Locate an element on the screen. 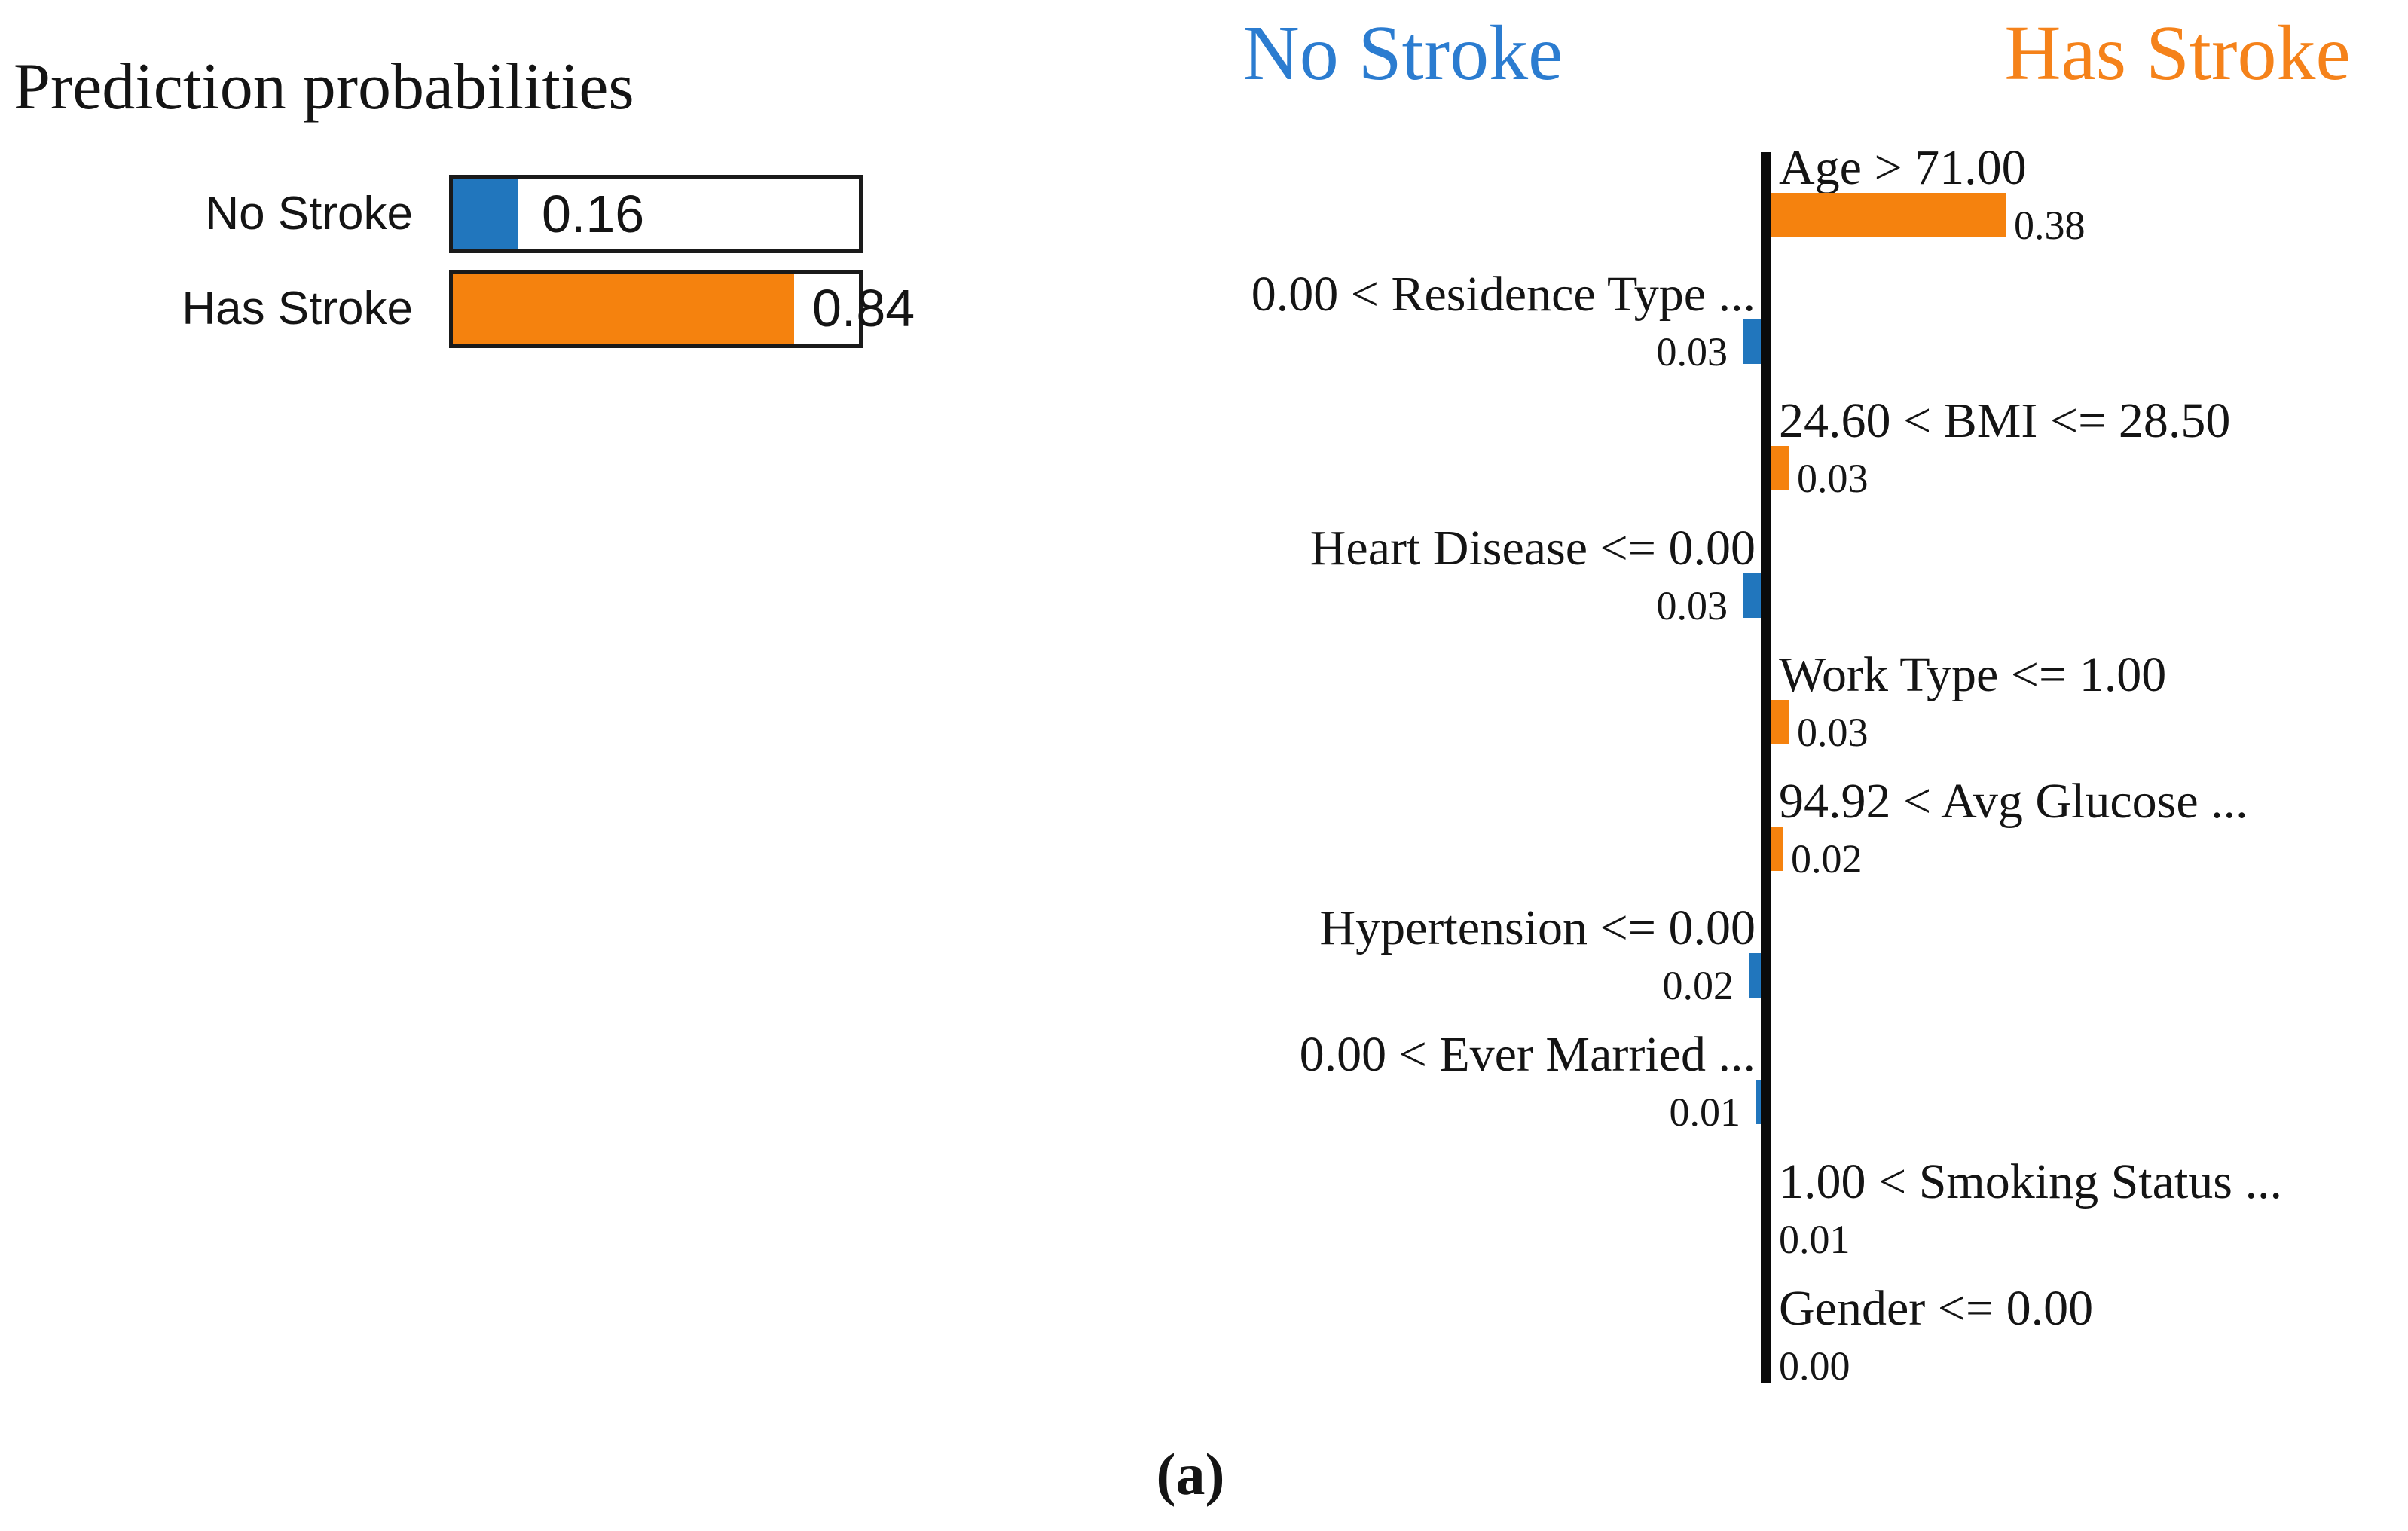 The width and height of the screenshot is (2408, 1531). feature-label: Gender <= 0.00 is located at coordinates (1936, 1308).